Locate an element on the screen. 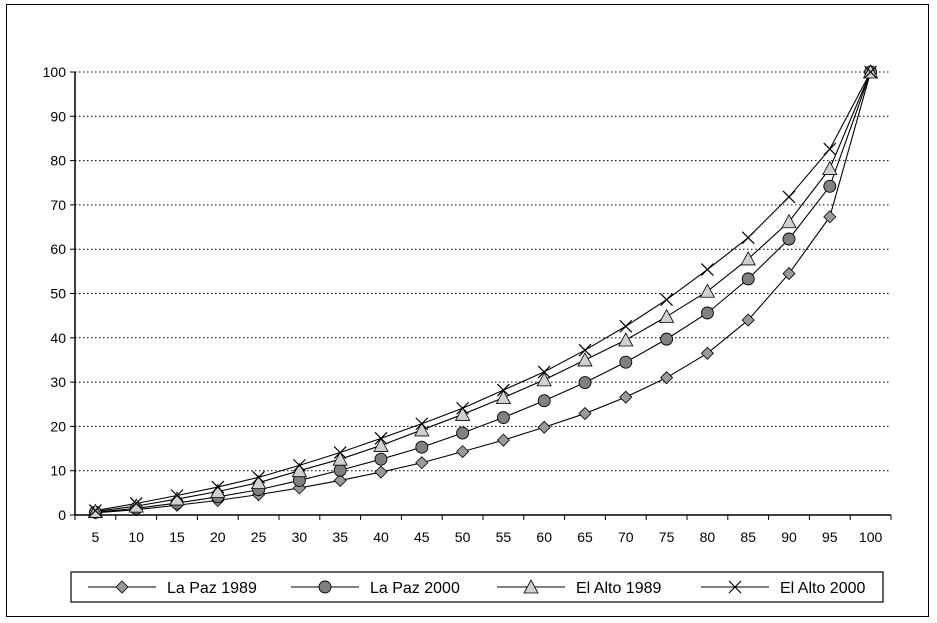 The image size is (937, 623). y-tick-label: 100 is located at coordinates (55, 72).